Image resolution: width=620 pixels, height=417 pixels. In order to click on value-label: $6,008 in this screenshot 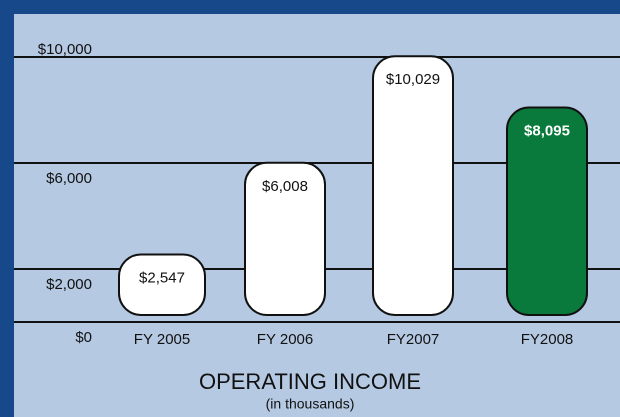, I will do `click(285, 186)`.